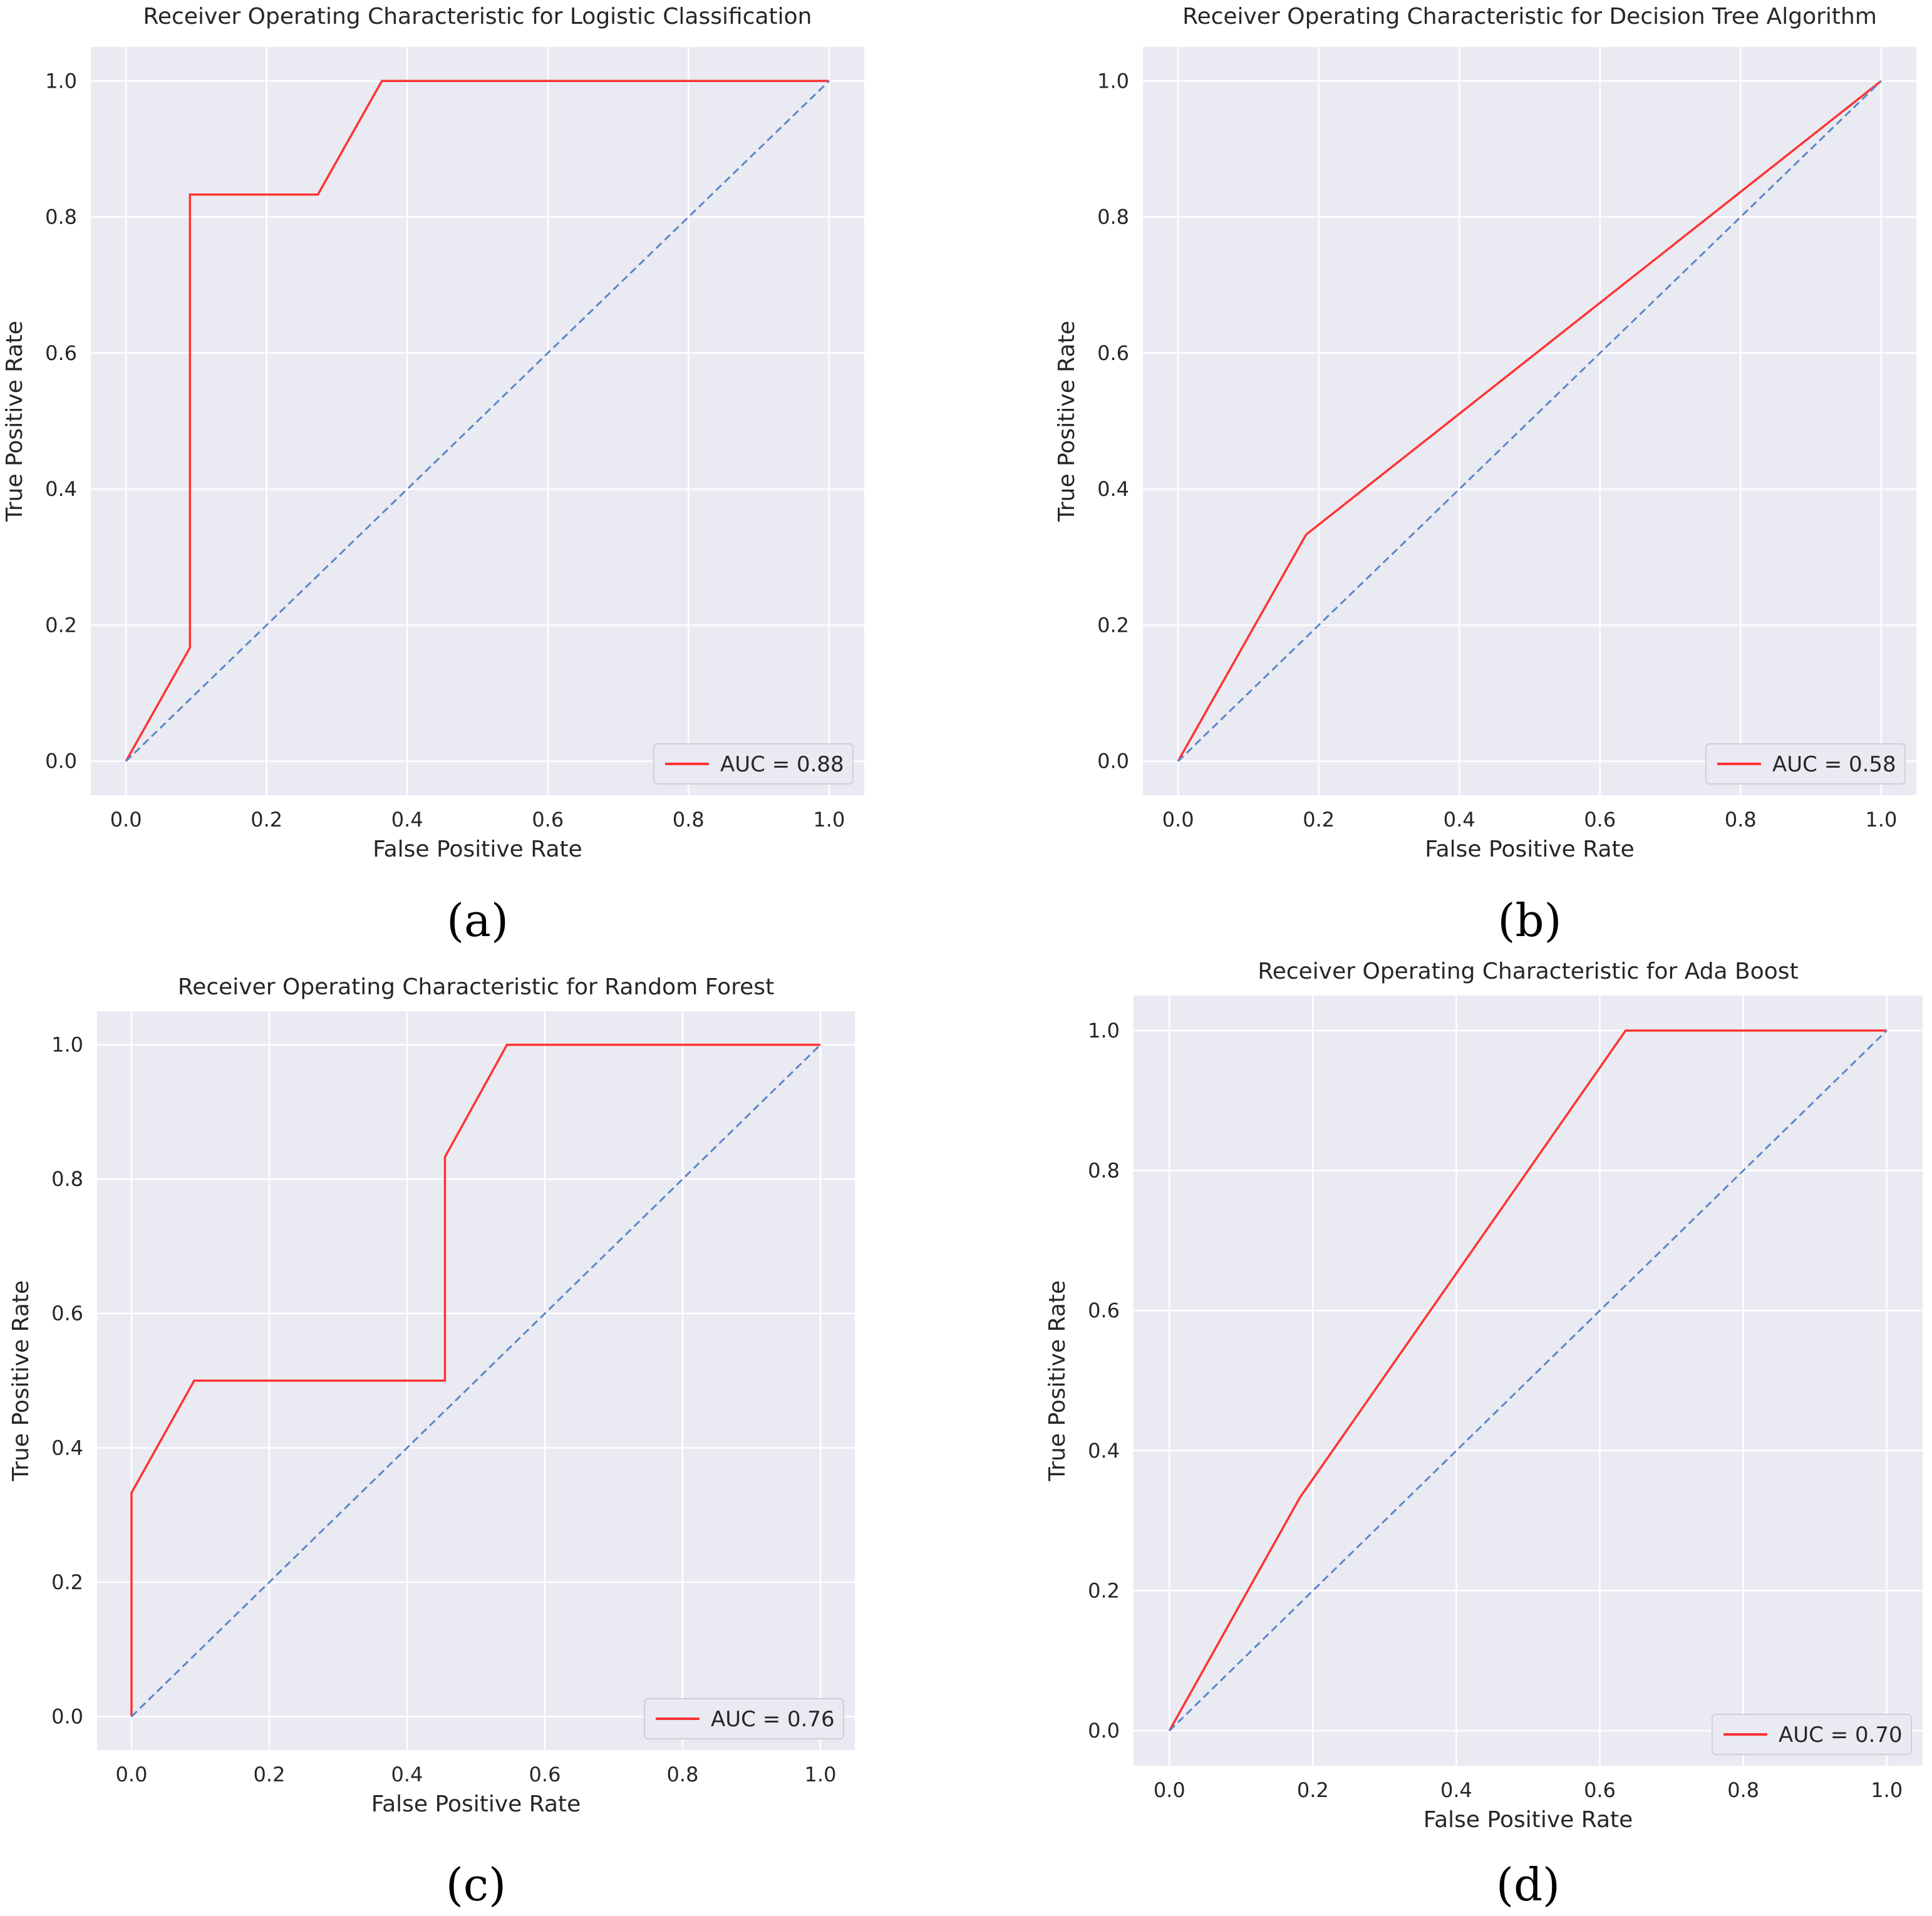 Image resolution: width=1932 pixels, height=1916 pixels. I want to click on legend: AUC = 0.58, so click(1806, 764).